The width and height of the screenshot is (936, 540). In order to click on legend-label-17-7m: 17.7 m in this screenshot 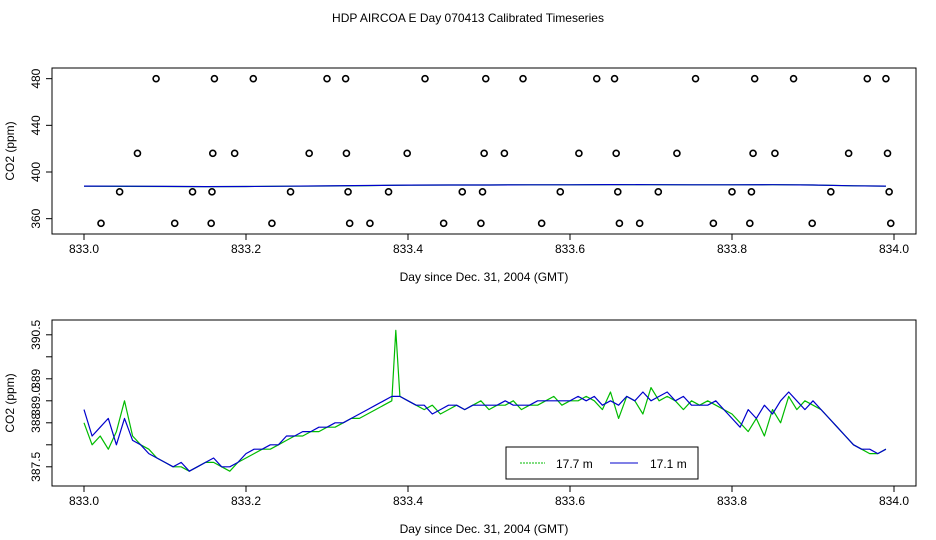, I will do `click(574, 464)`.